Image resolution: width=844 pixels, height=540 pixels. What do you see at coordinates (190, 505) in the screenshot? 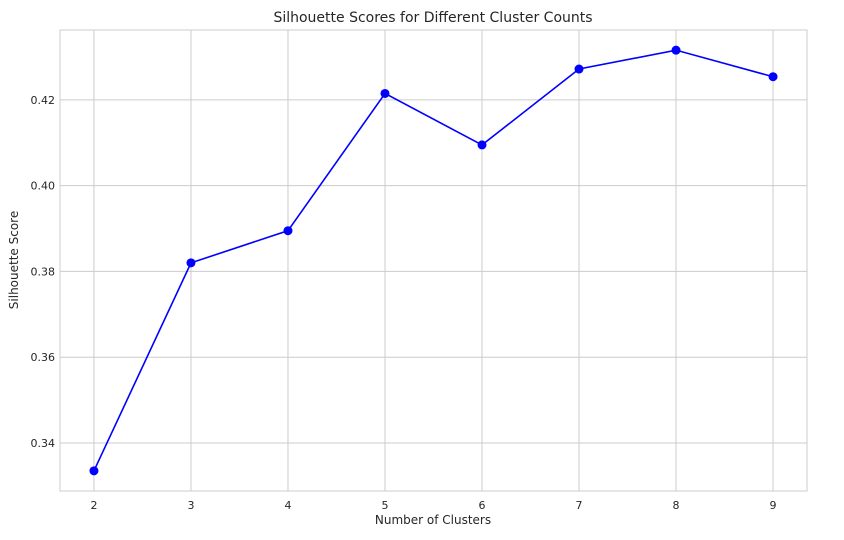
I see `x-tick-label: 3` at bounding box center [190, 505].